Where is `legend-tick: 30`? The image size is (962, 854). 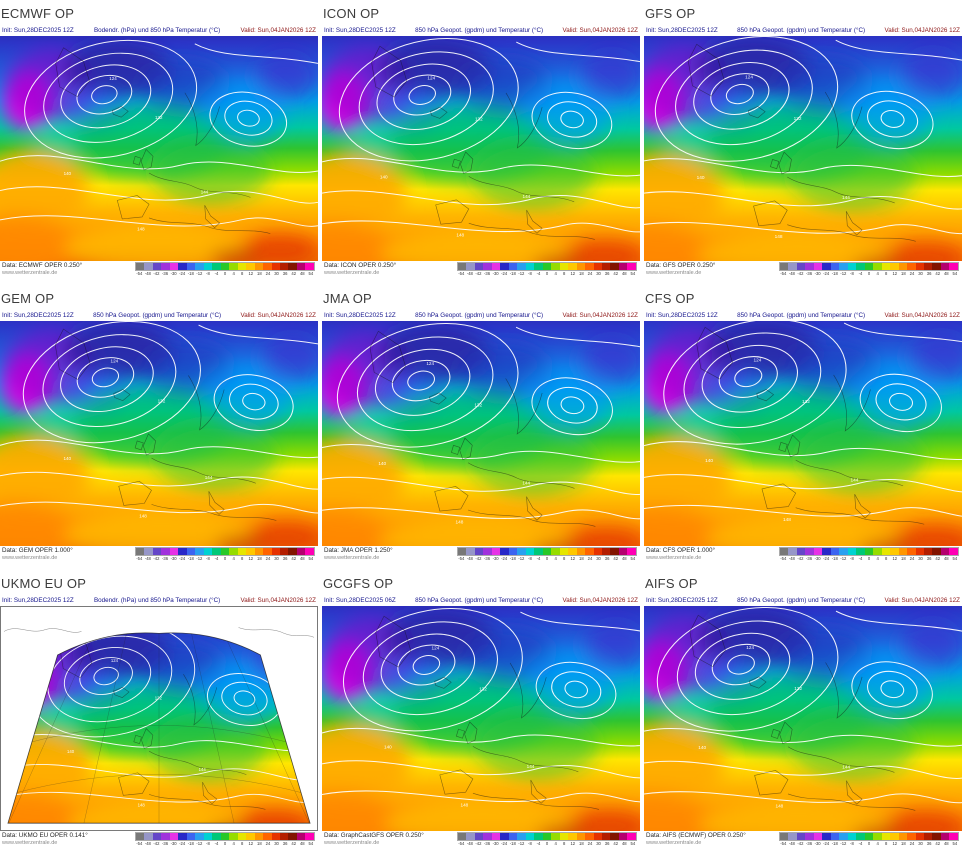 legend-tick: 30 is located at coordinates (276, 558).